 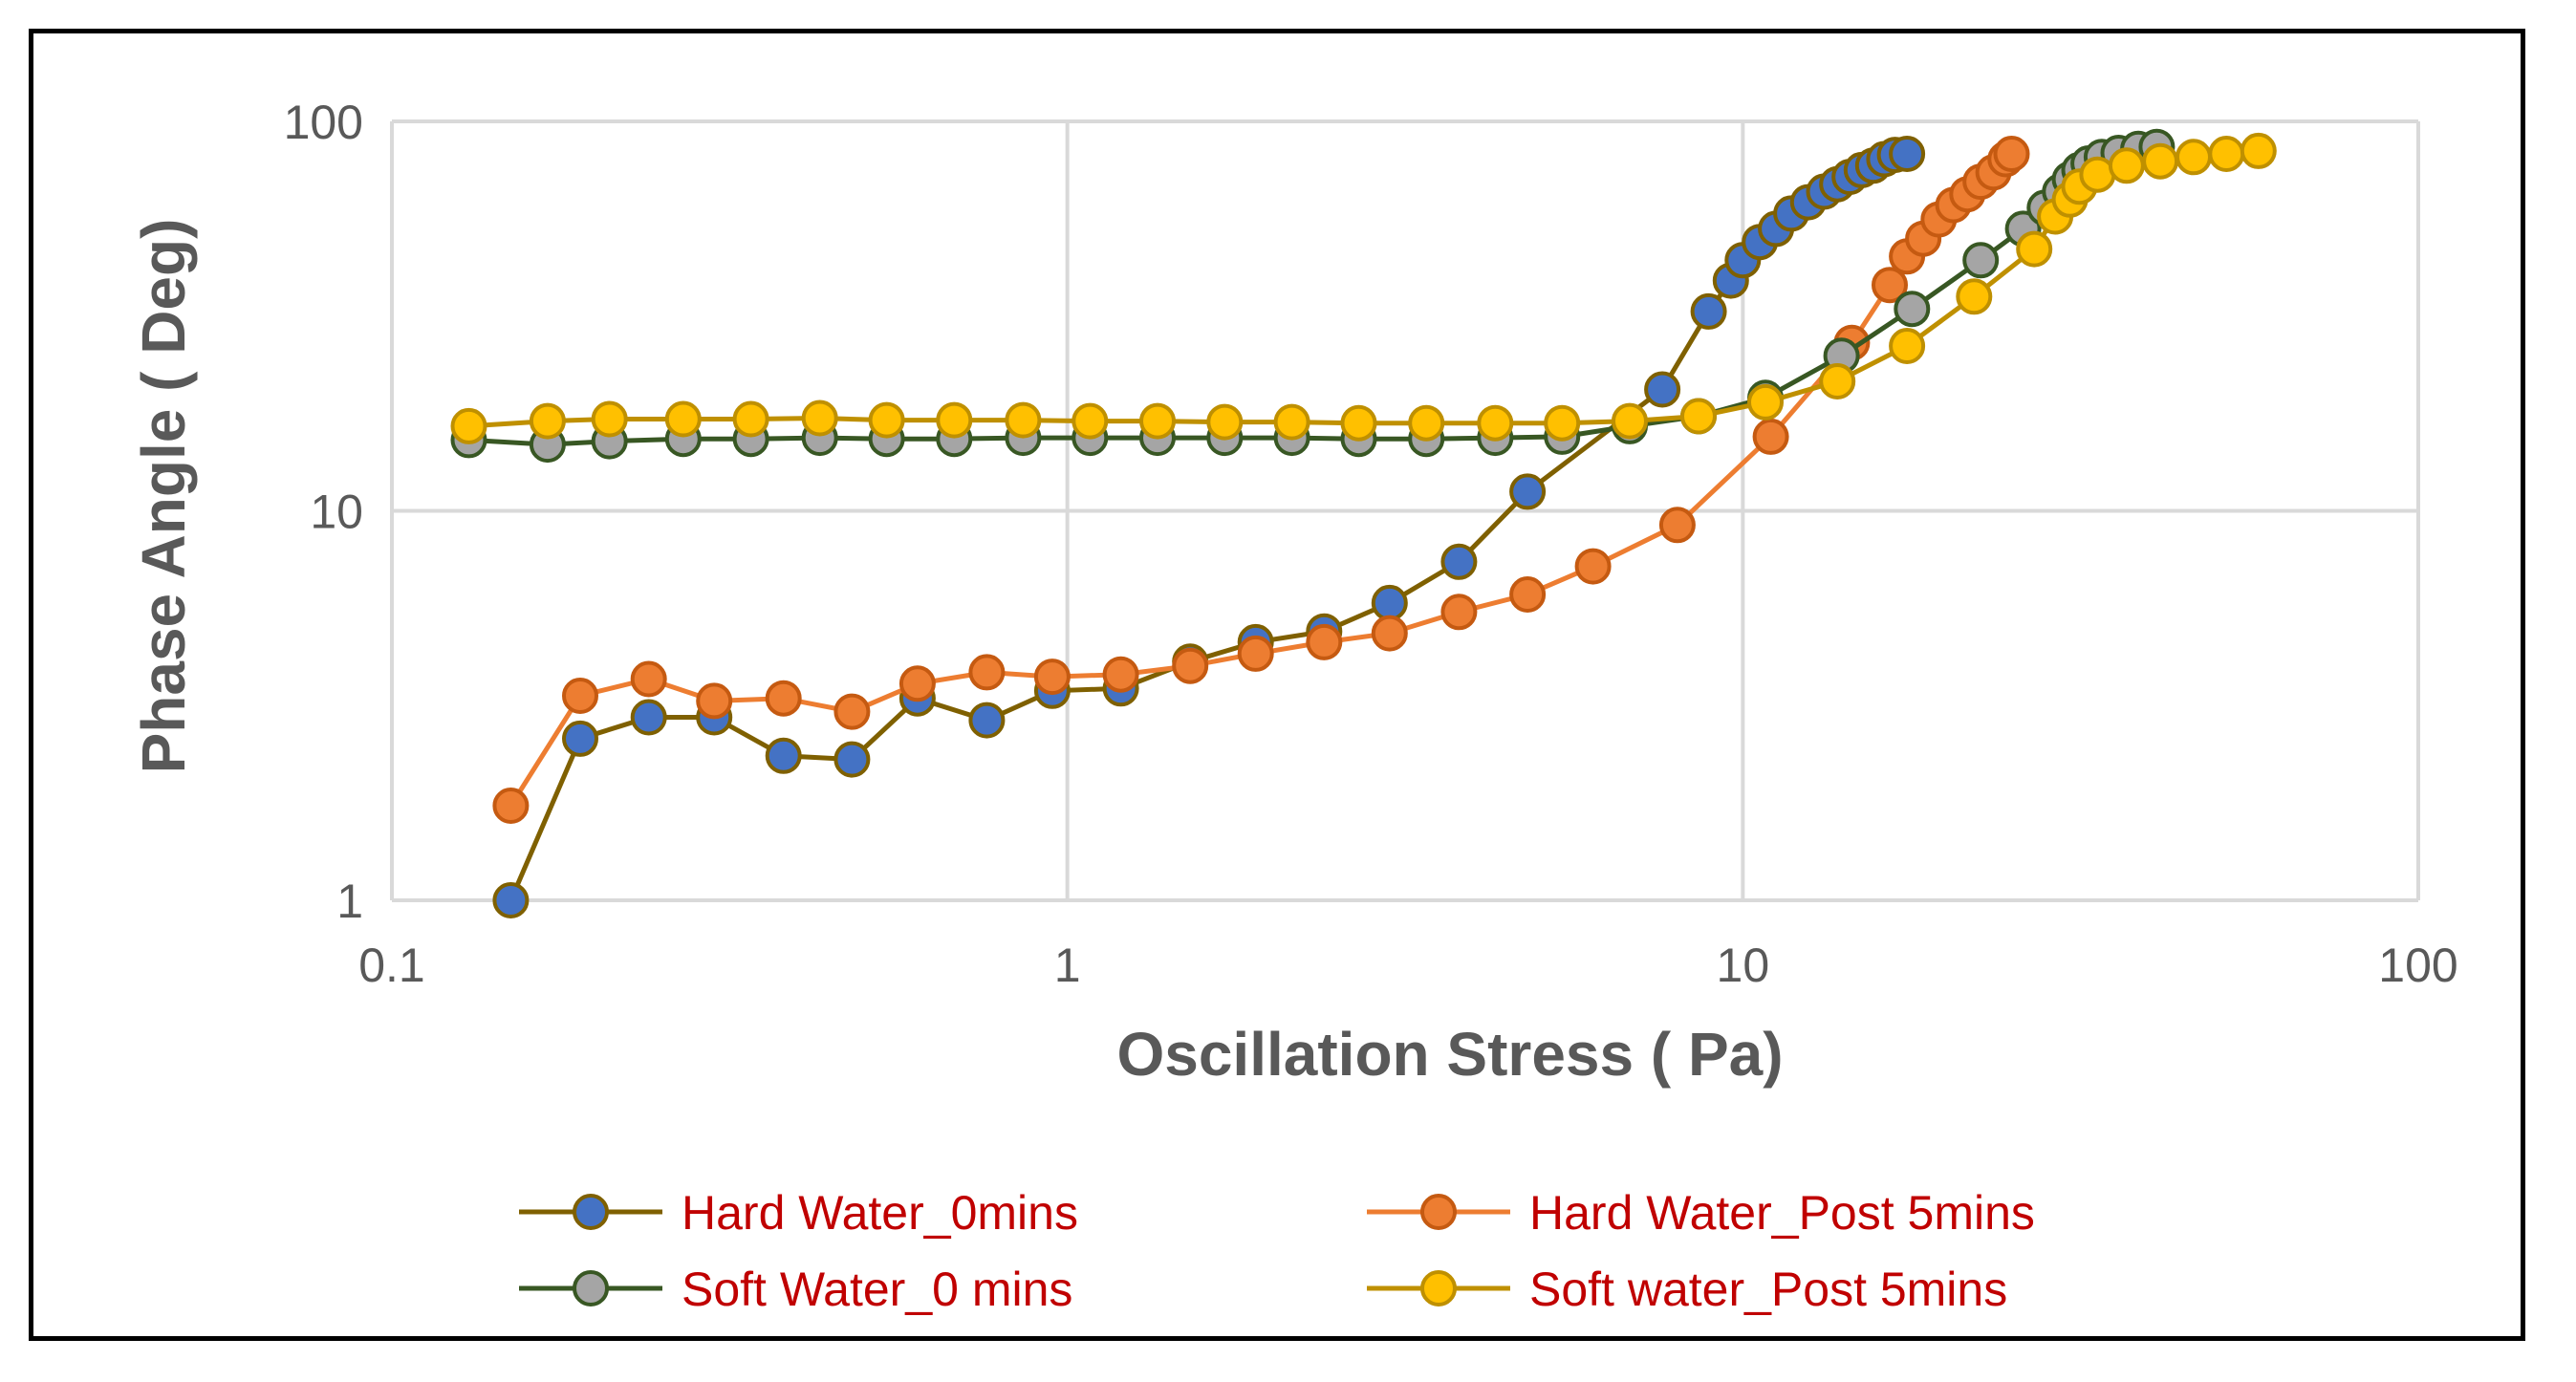 I want to click on y-axis-title: Phase Angle ( Deg), so click(x=163, y=497).